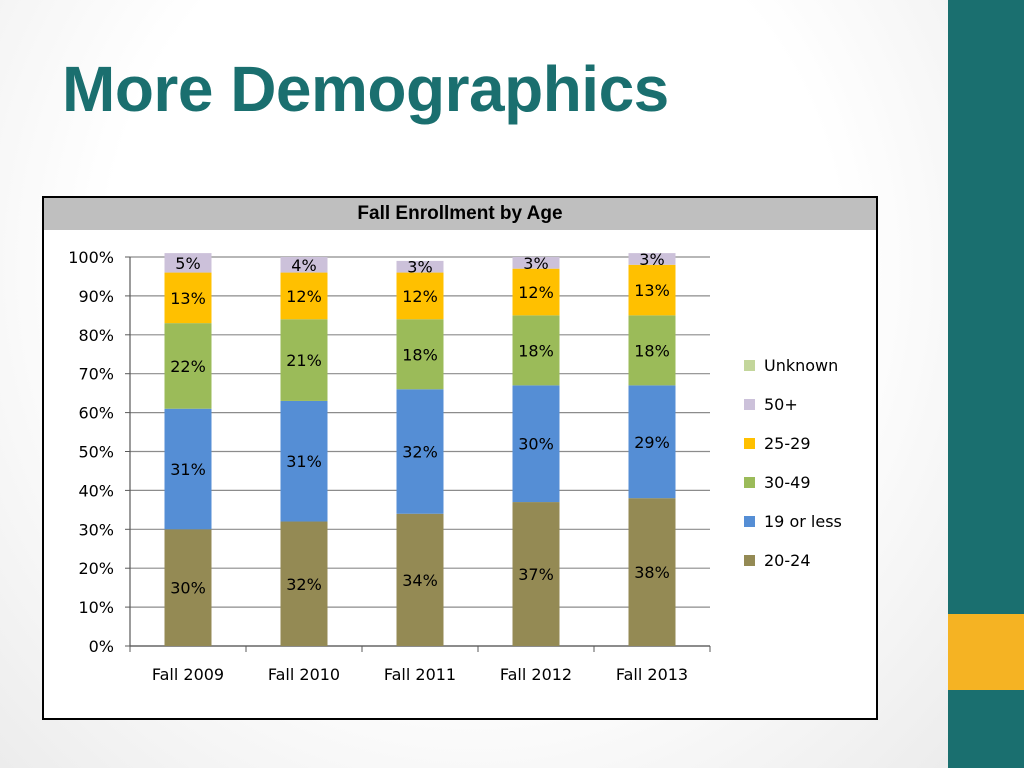 The image size is (1024, 768). I want to click on chart-title: Fall Enrollment by Age, so click(460, 214).